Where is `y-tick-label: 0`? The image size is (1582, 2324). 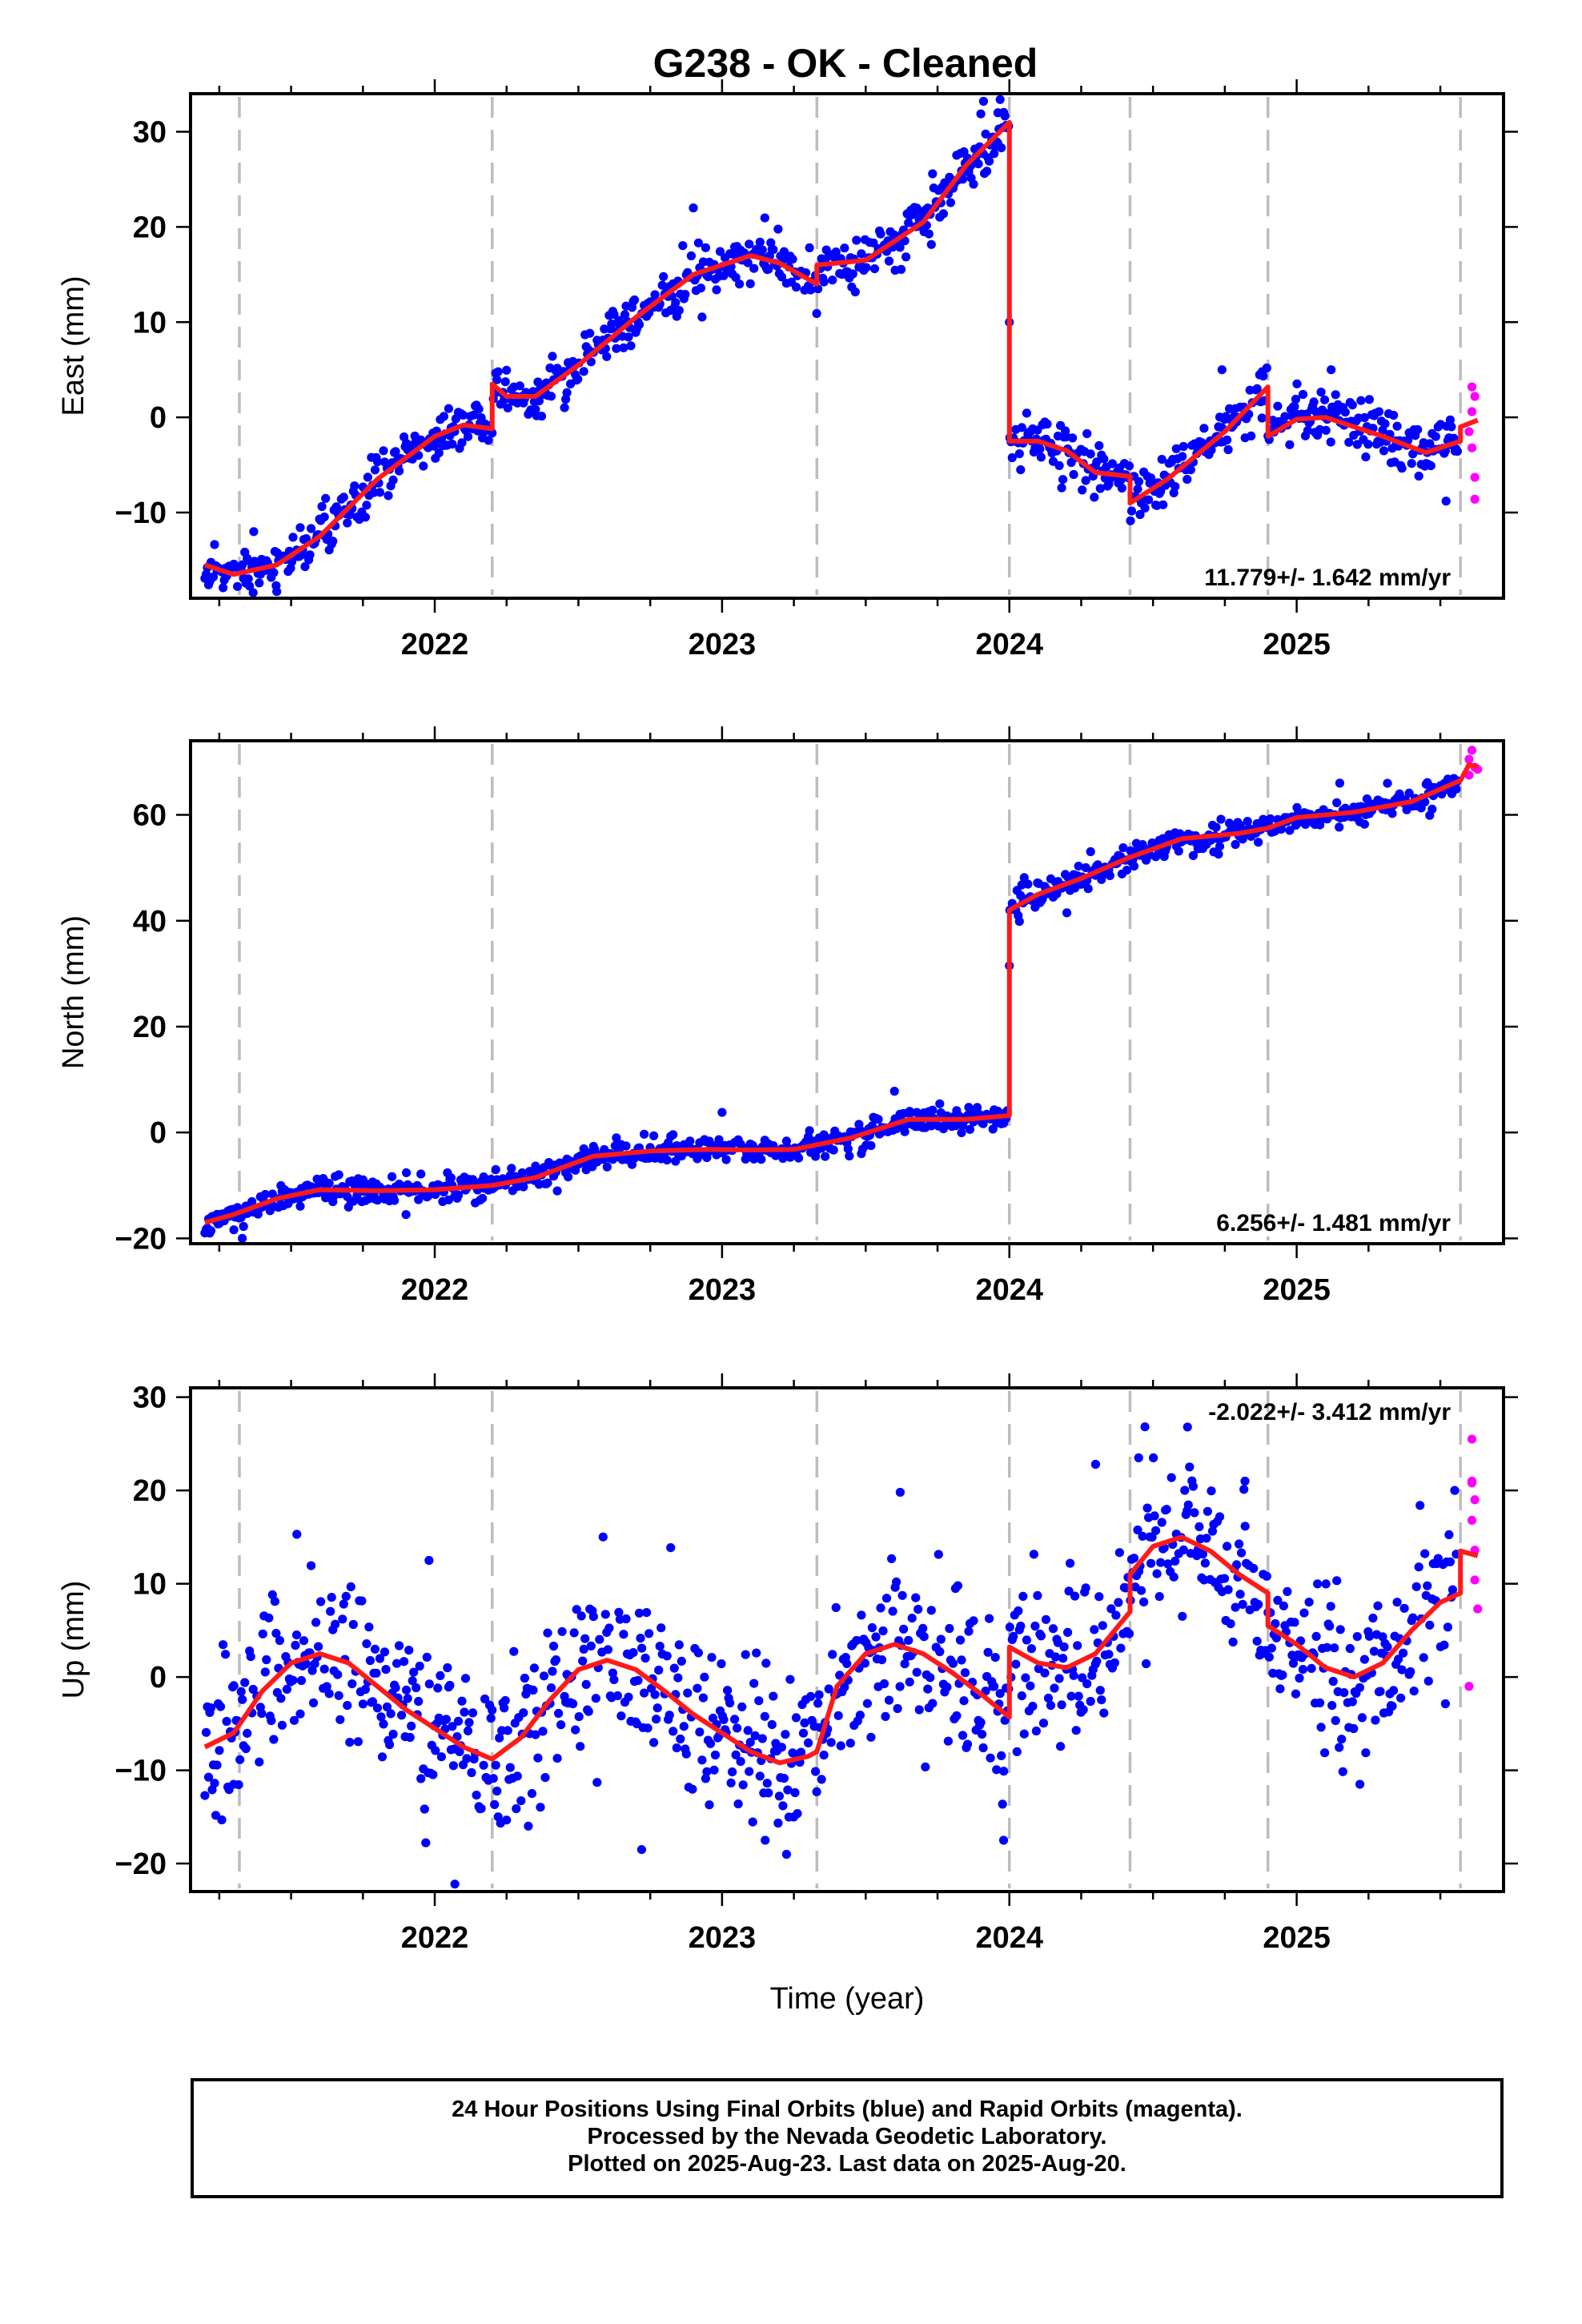
y-tick-label: 0 is located at coordinates (158, 1678).